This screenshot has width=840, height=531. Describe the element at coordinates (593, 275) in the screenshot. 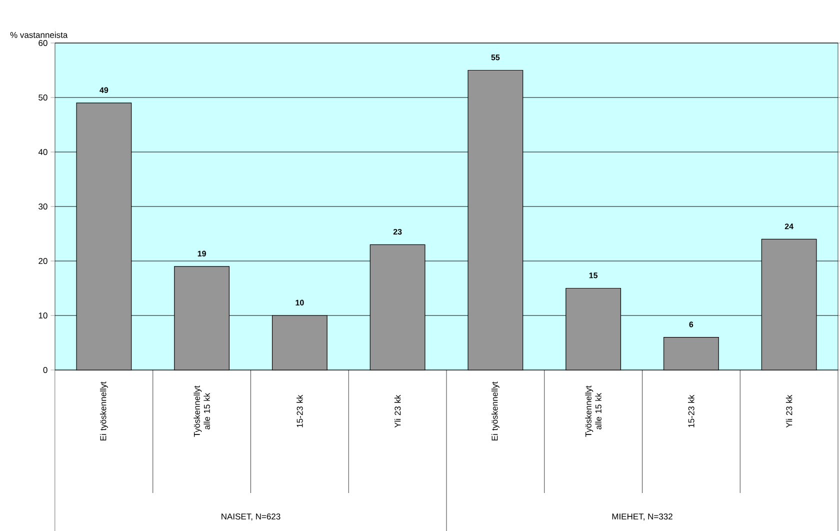

I see `data-label: 15` at that location.